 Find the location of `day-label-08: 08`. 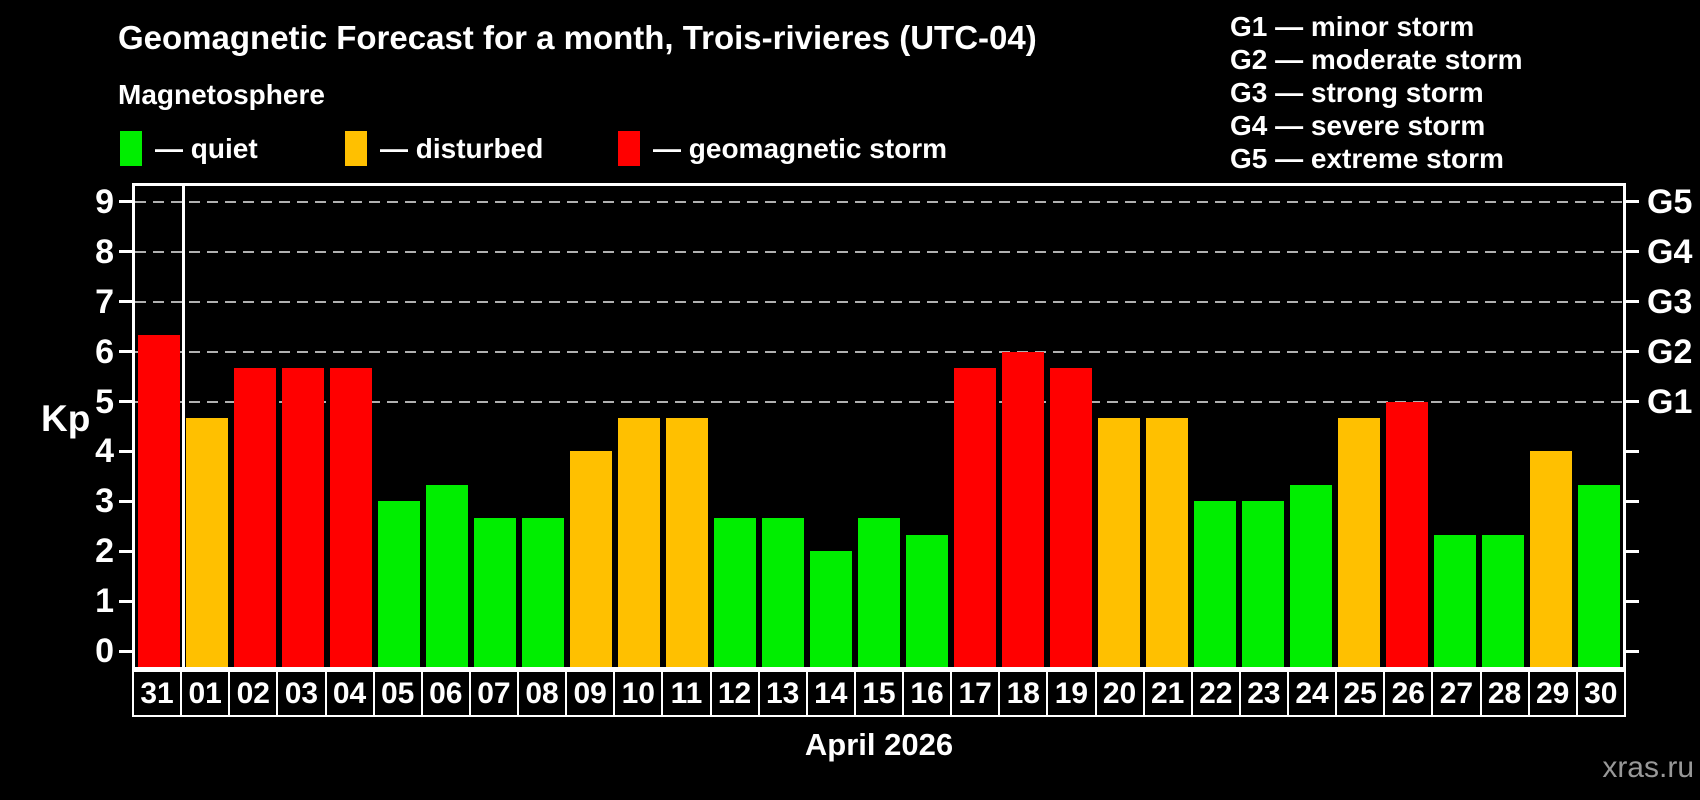

day-label-08: 08 is located at coordinates (542, 693).